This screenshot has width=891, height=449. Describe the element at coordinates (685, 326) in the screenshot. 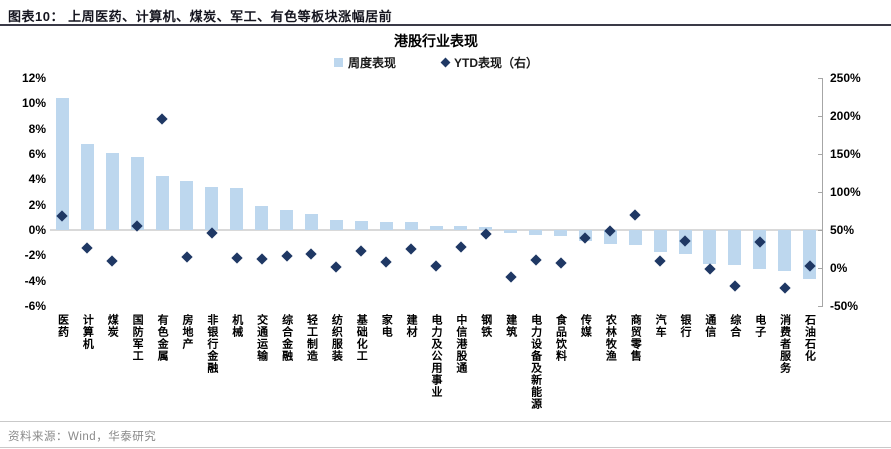

I see `category-label: 银行` at that location.